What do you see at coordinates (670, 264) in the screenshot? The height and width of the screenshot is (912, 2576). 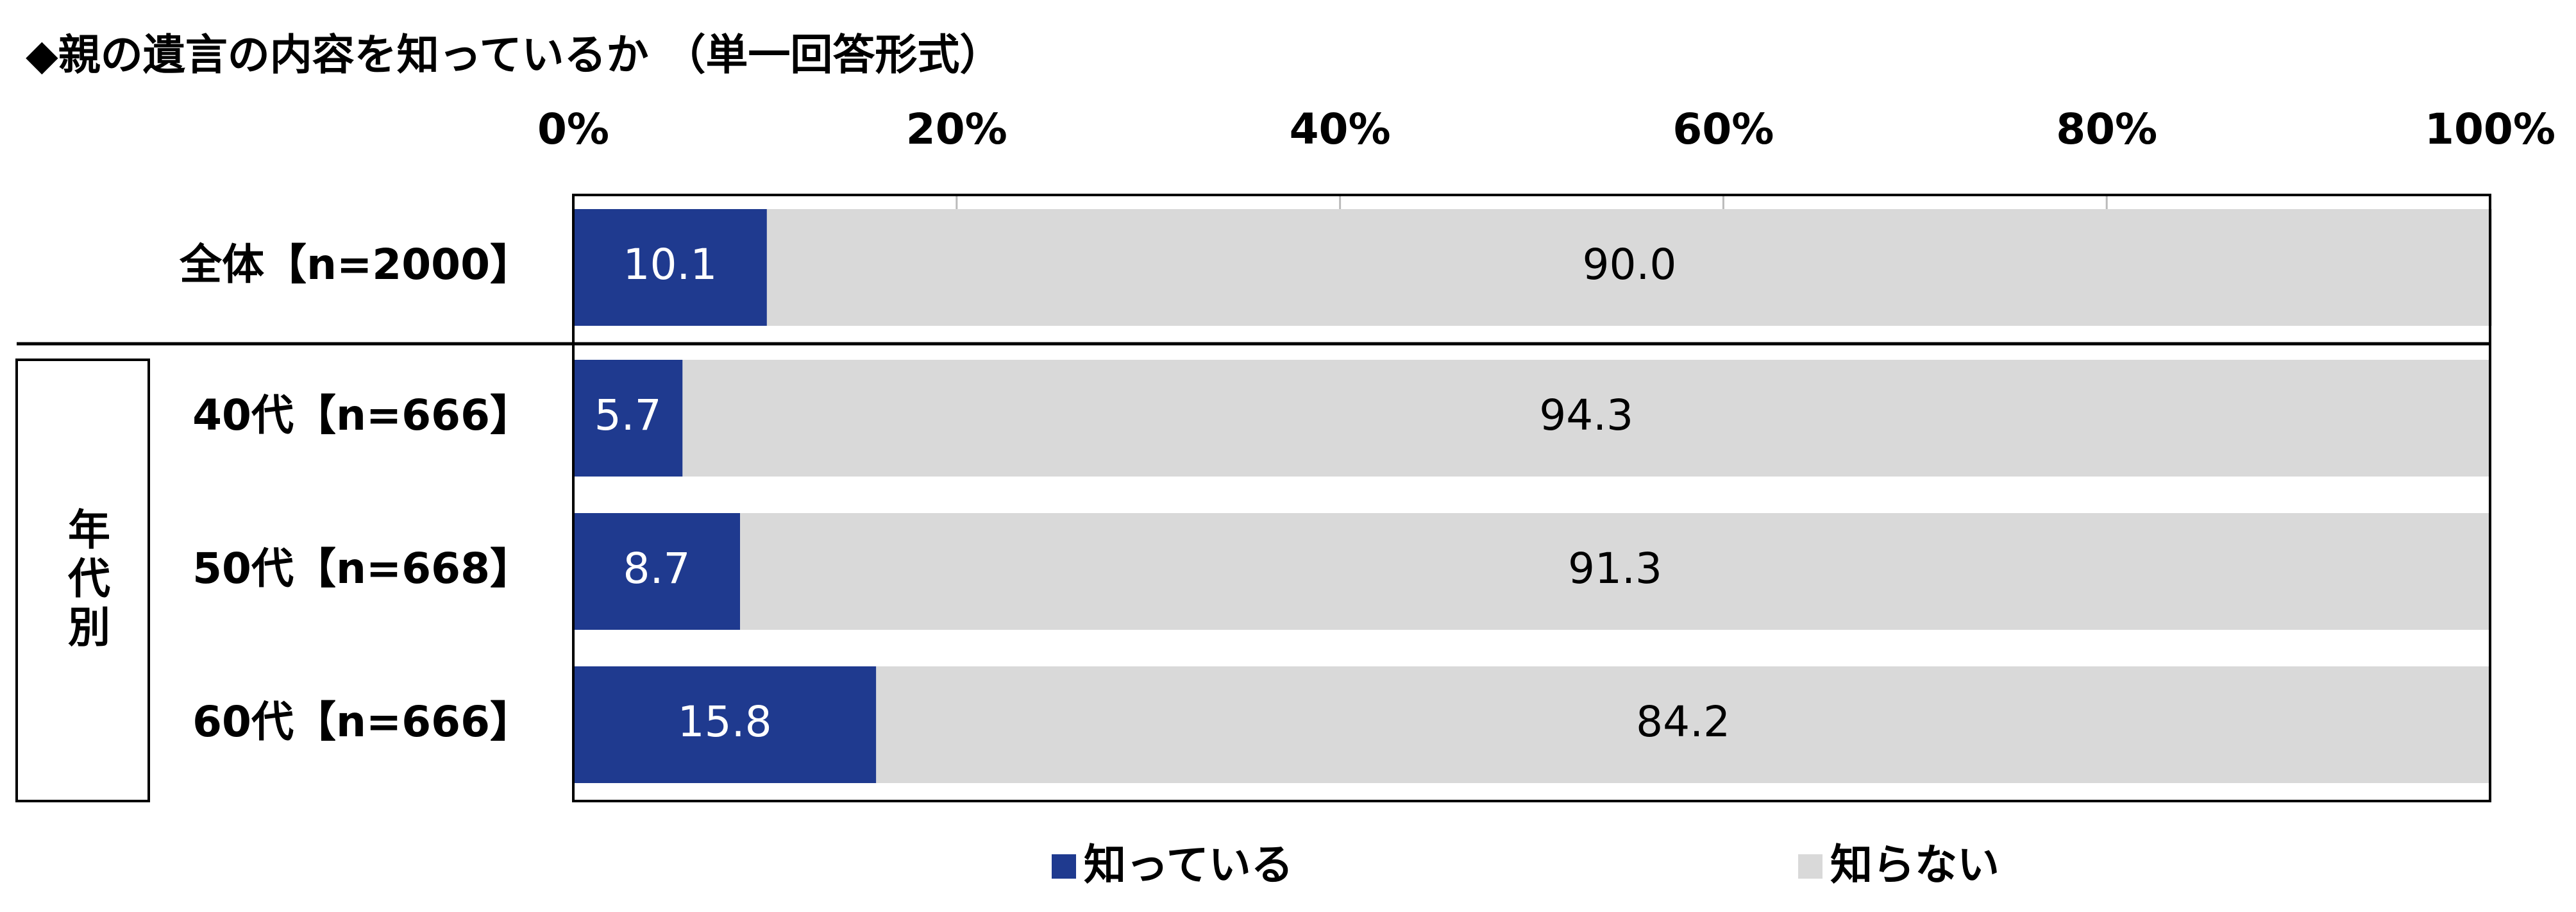 I see `data-label: 10.1` at bounding box center [670, 264].